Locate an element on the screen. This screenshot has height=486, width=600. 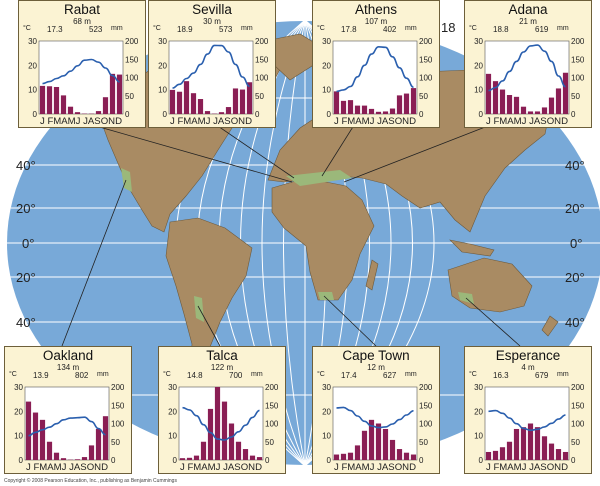
annual-precipitation: 802 is located at coordinates (82, 375).